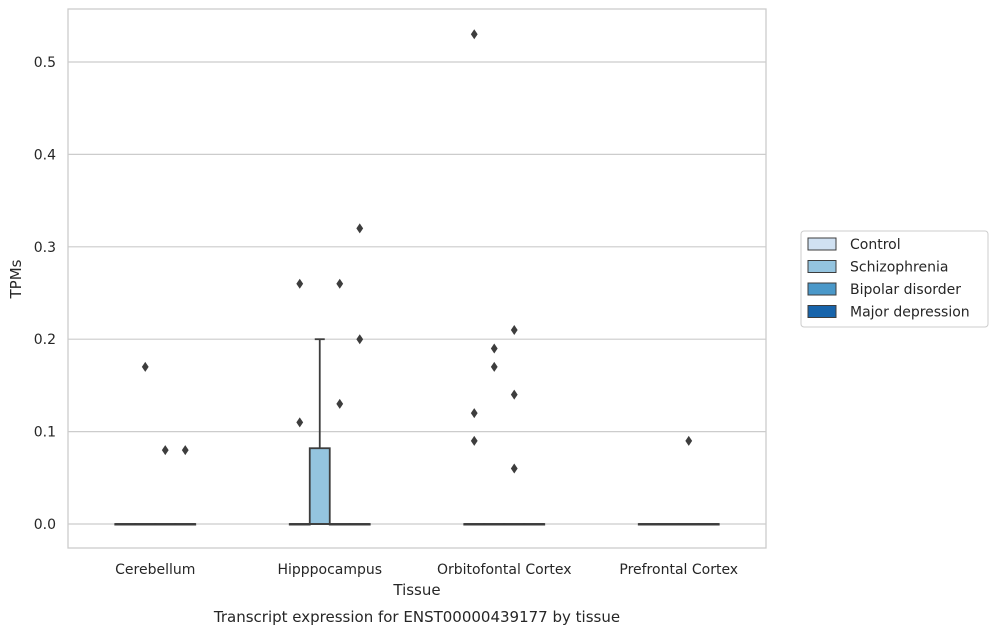 The height and width of the screenshot is (634, 997). I want to click on legend-label: Bipolar disorder, so click(905, 290).